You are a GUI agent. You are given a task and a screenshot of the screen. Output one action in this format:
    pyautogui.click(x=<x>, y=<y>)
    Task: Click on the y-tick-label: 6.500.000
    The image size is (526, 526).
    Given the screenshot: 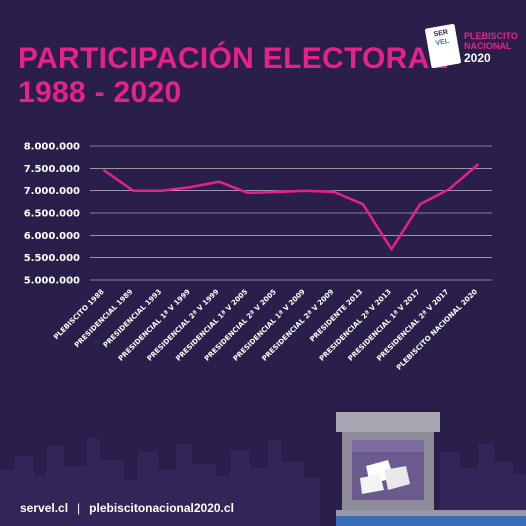 What is the action you would take?
    pyautogui.click(x=52, y=214)
    